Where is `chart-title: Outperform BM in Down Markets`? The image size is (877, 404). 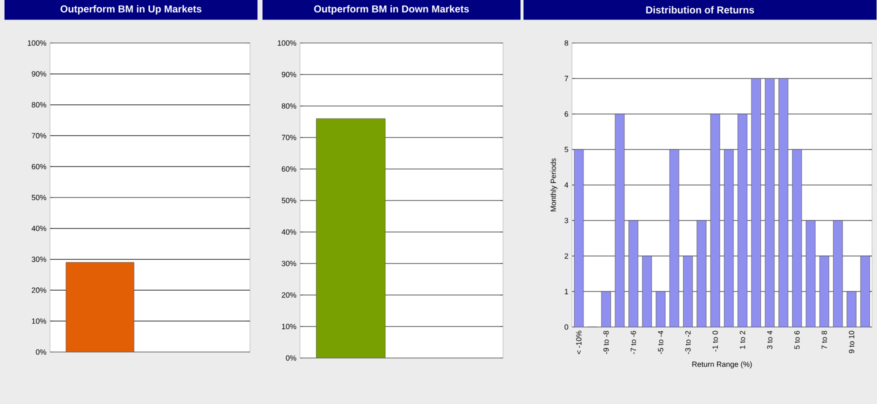
chart-title: Outperform BM in Down Markets is located at coordinates (391, 9).